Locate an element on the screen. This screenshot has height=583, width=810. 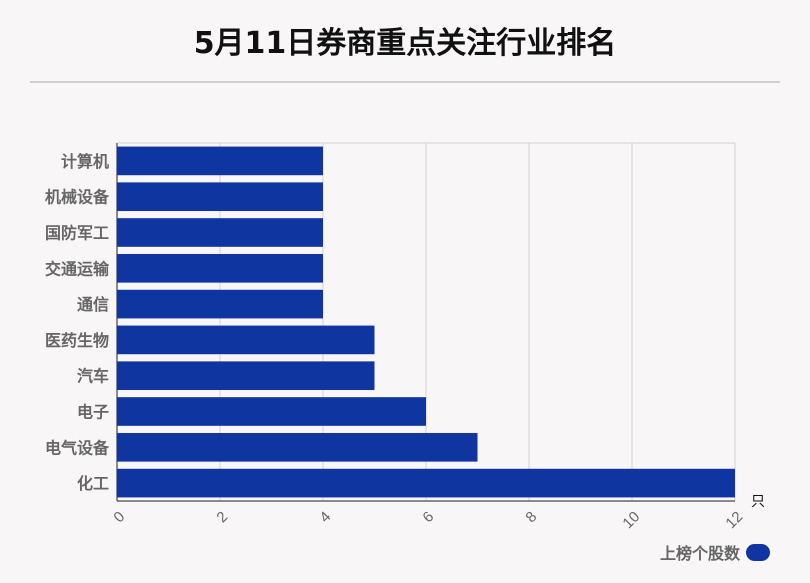
legend-swatch-icon is located at coordinates (758, 552).